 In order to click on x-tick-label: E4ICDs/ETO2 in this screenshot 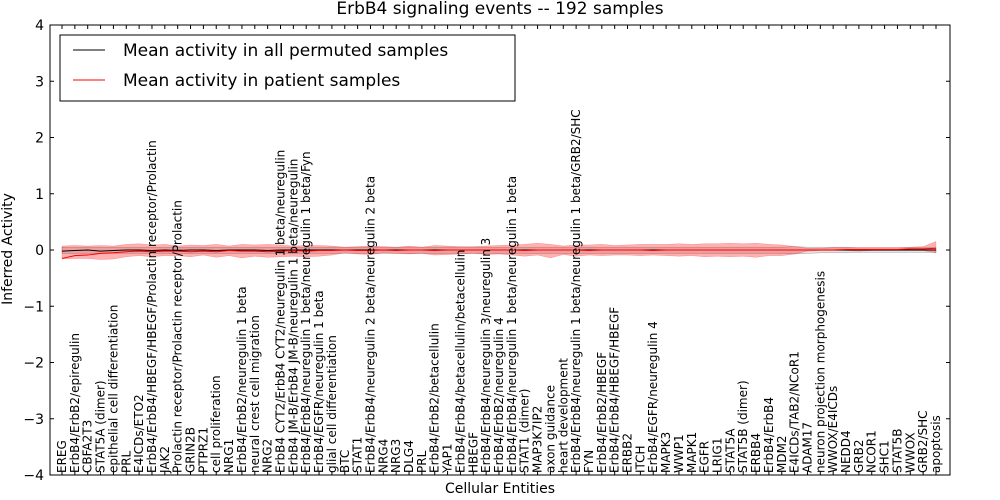, I will do `click(139, 433)`.